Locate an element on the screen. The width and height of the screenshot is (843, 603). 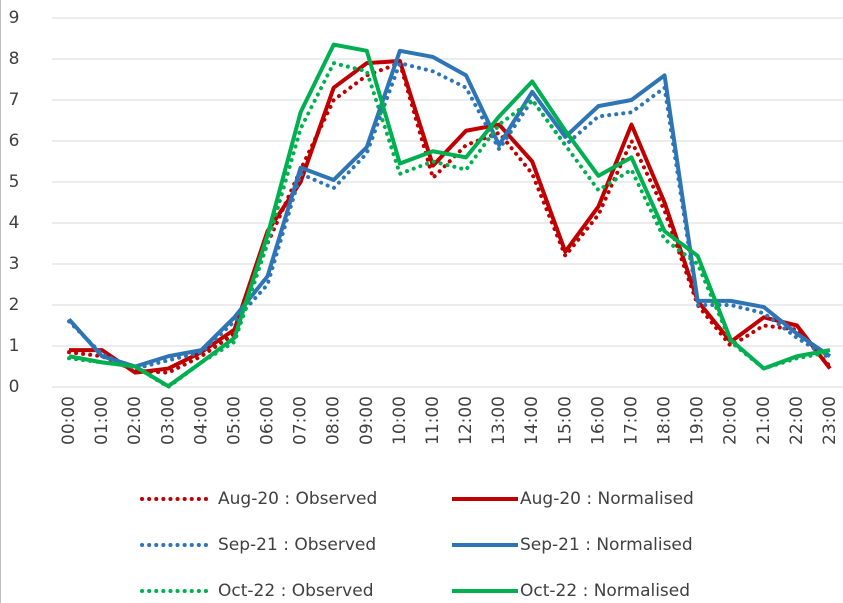
y-tick-label: 3 is located at coordinates (14, 264).